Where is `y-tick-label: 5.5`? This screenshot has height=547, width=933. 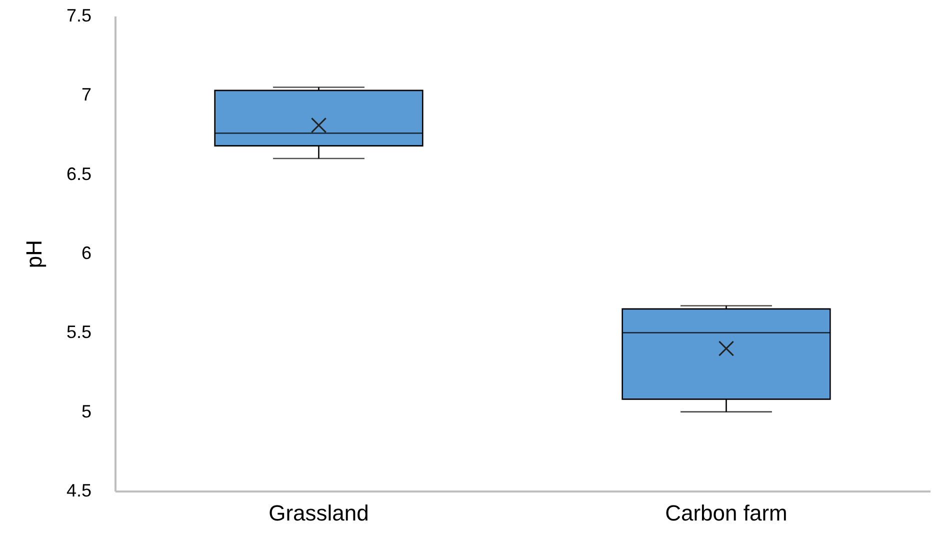 y-tick-label: 5.5 is located at coordinates (79, 332).